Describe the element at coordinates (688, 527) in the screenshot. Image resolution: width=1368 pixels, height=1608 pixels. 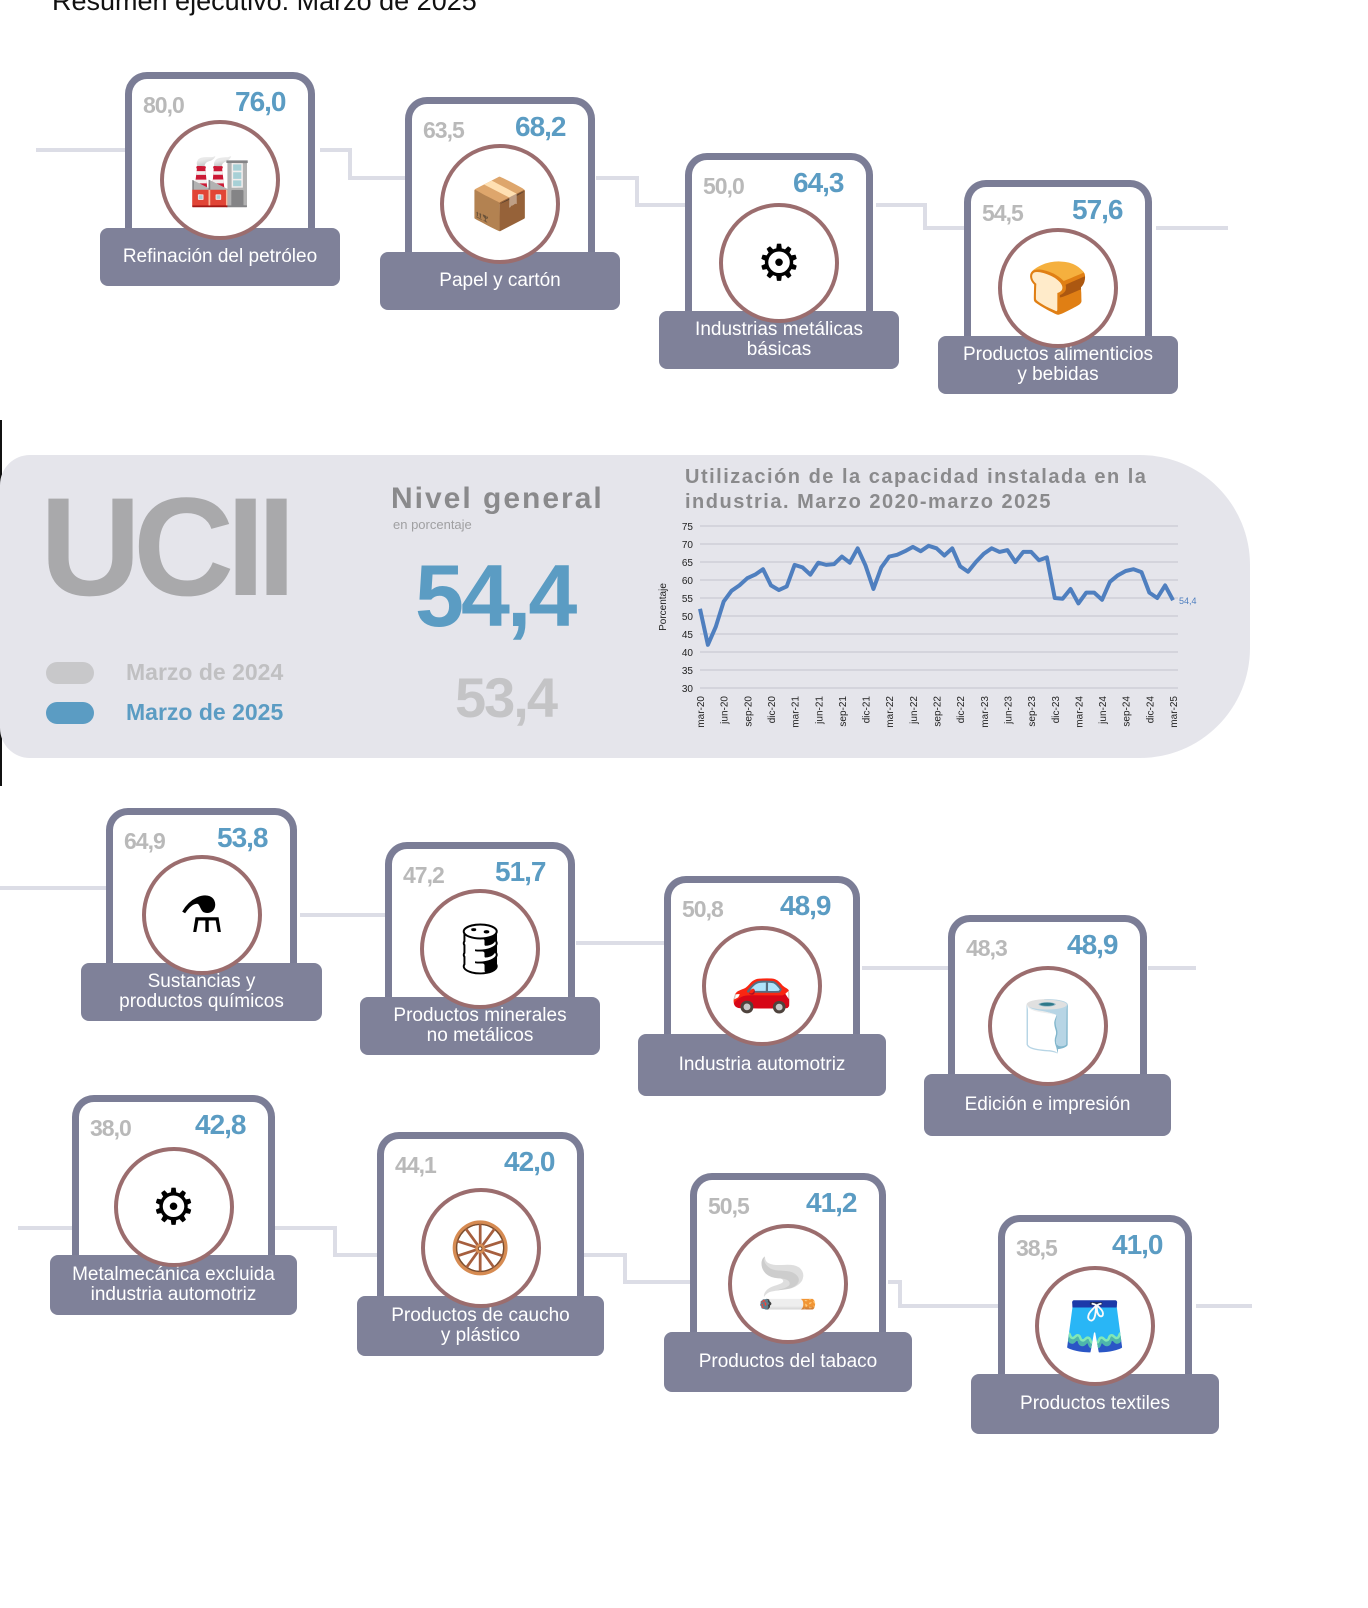
I see `y-tick-label: 75` at that location.